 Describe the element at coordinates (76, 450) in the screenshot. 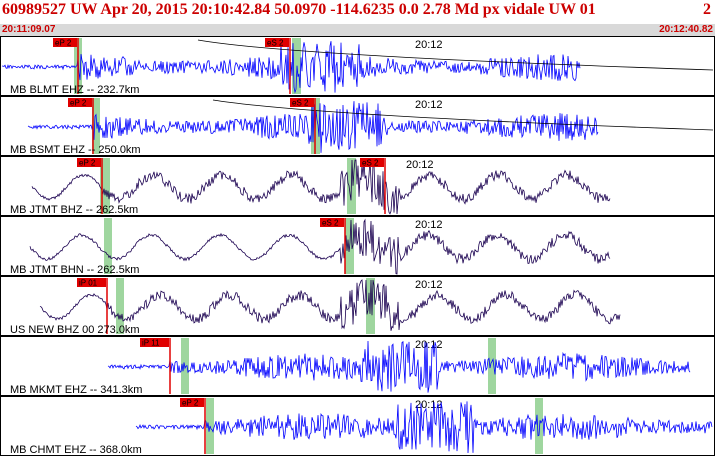

I see `station-label: MB CHMT EHZ -- 368.0km` at that location.